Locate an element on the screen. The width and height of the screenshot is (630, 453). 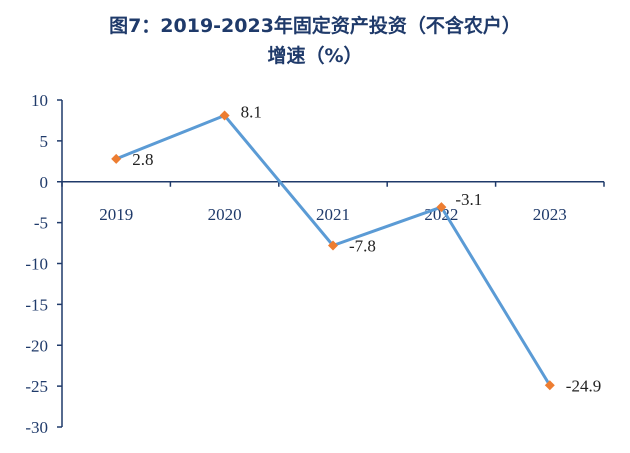
x-tick-label: 2019 is located at coordinates (116, 214).